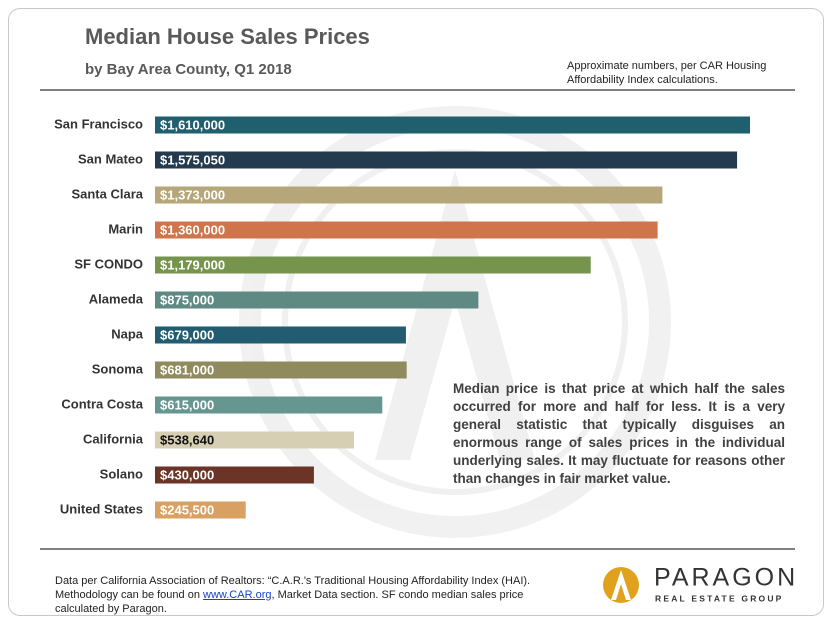 The image size is (835, 626). Describe the element at coordinates (127, 333) in the screenshot. I see `y-tick-label: Napa` at that location.